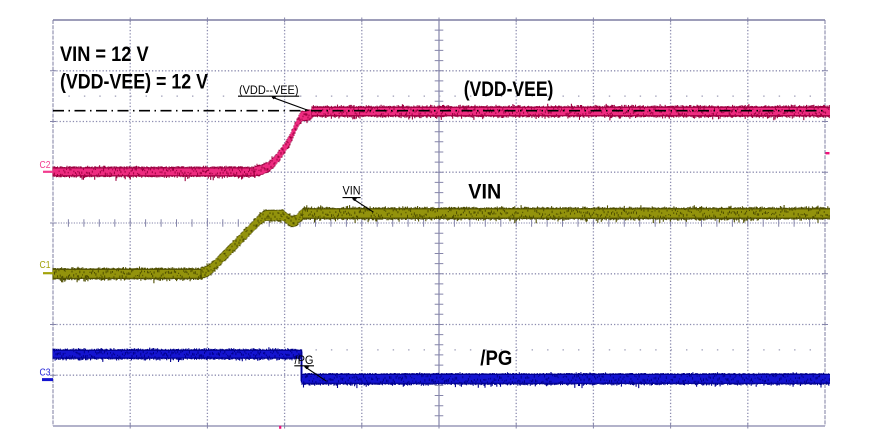 The image size is (892, 448). Describe the element at coordinates (269, 91) in the screenshot. I see `svg-text: (VDD--VEE)` at that location.